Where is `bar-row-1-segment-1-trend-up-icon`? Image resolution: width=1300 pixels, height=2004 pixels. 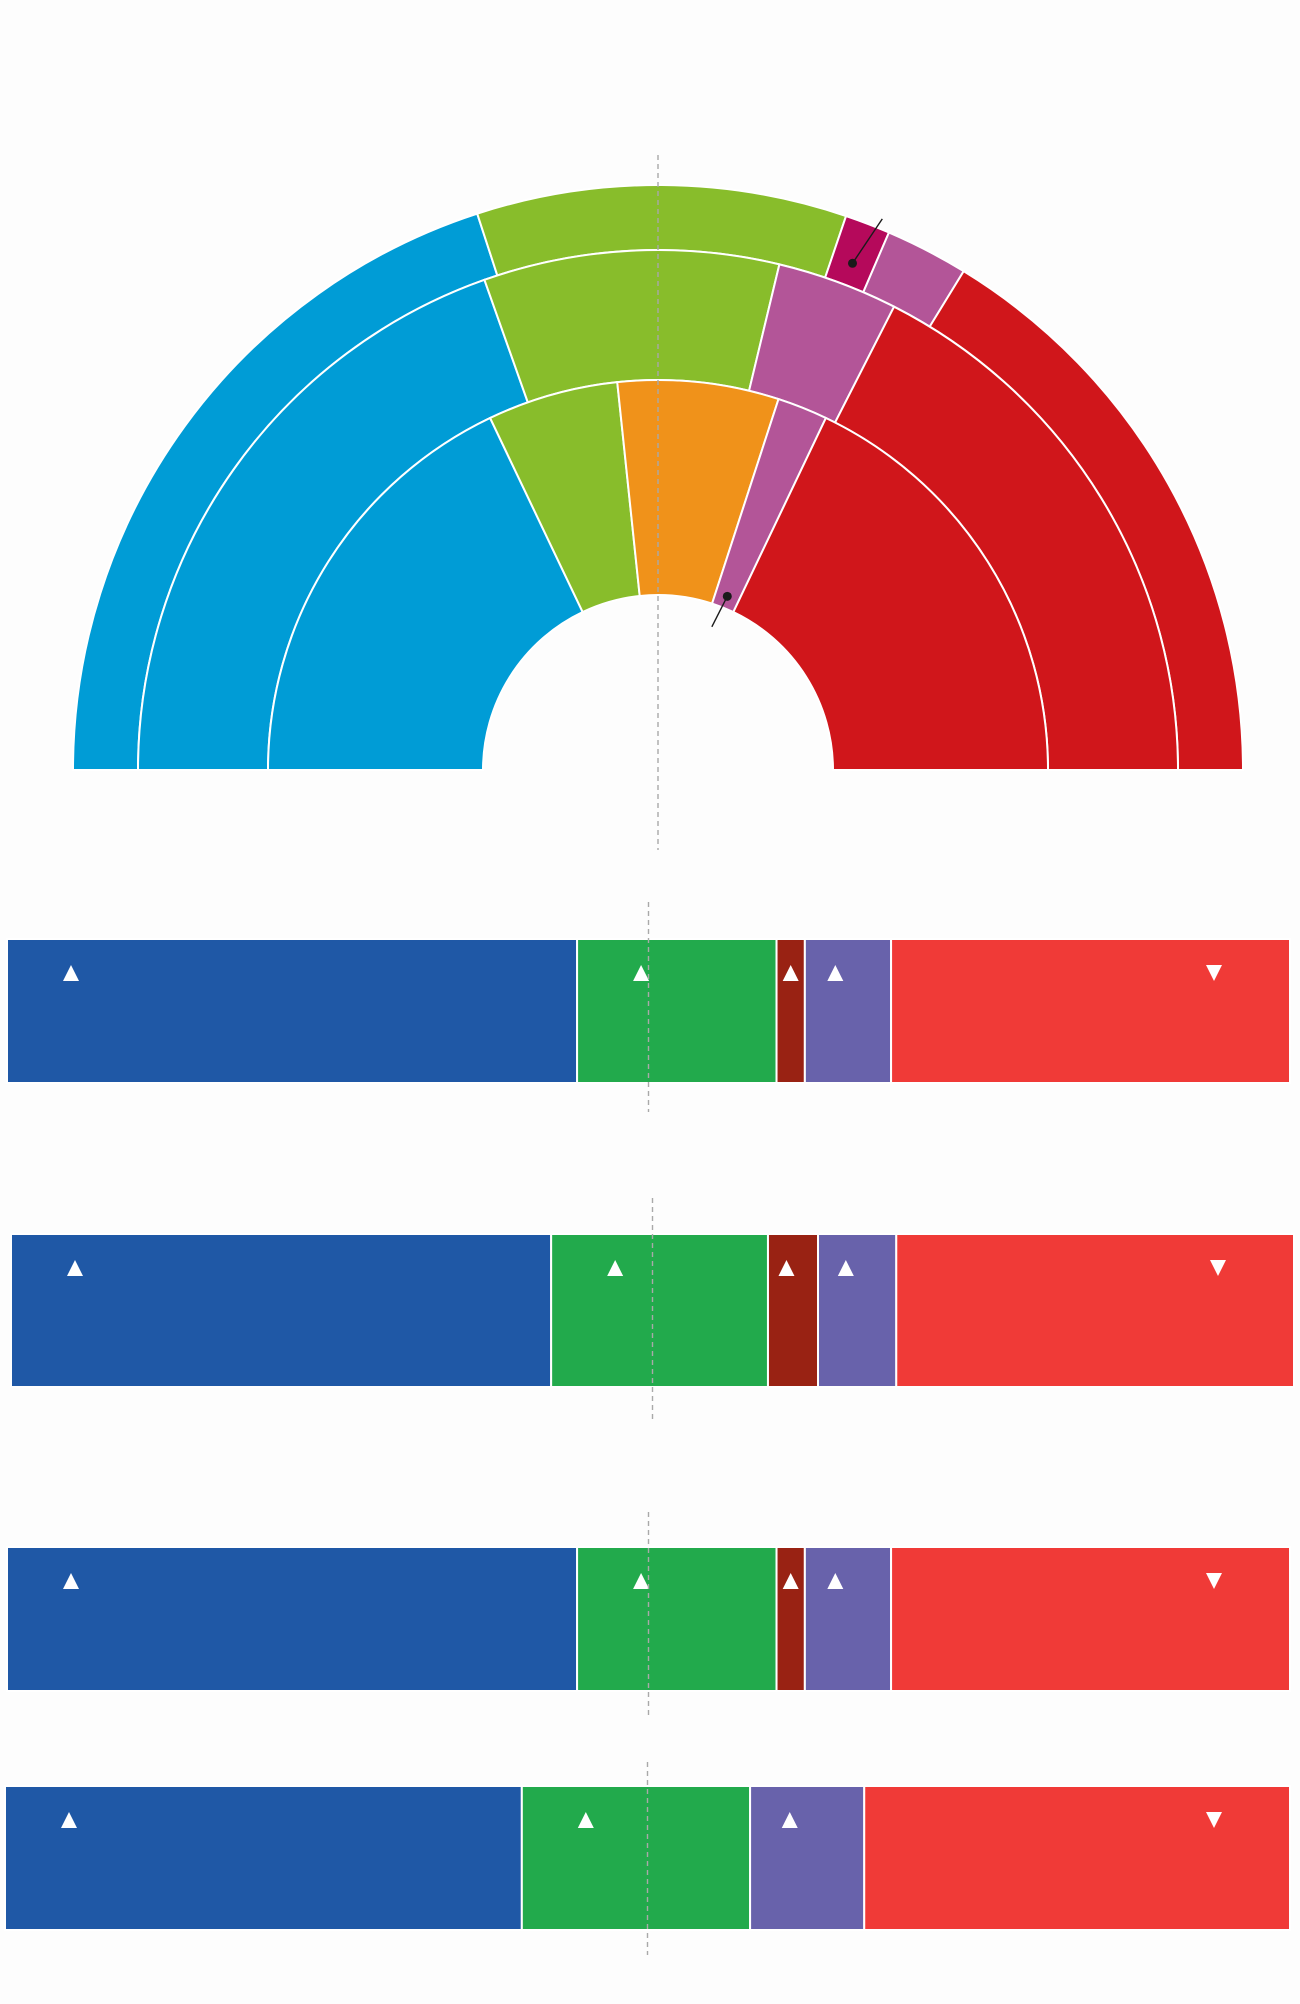
bar-row-1-segment-1-trend-up-icon is located at coordinates (71, 973).